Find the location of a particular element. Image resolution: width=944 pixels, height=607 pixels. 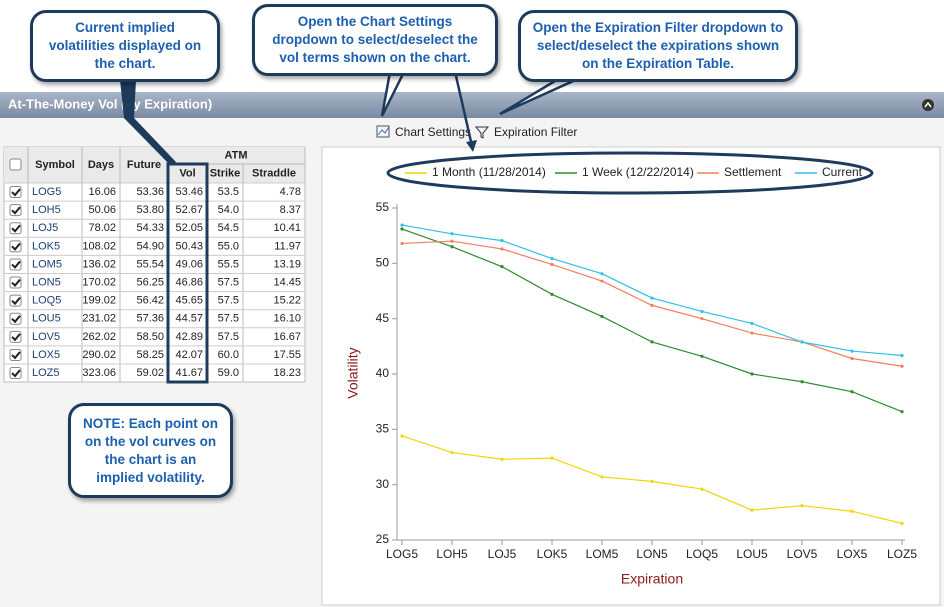

x-tick-label: LOX5 is located at coordinates (852, 554).